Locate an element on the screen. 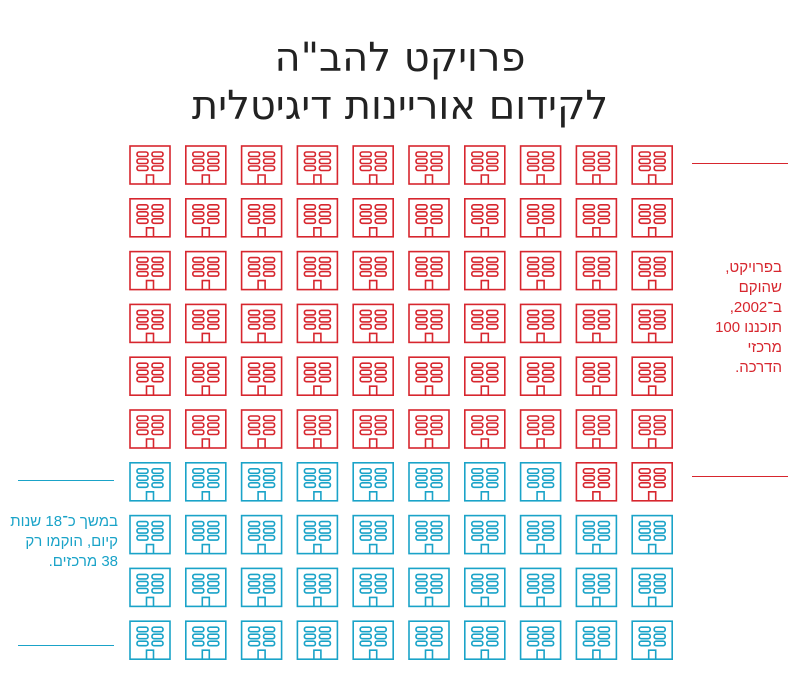 This screenshot has width=800, height=694. chart-title-line-2: לקידום אוריינות דיגיטלית is located at coordinates (400, 106).